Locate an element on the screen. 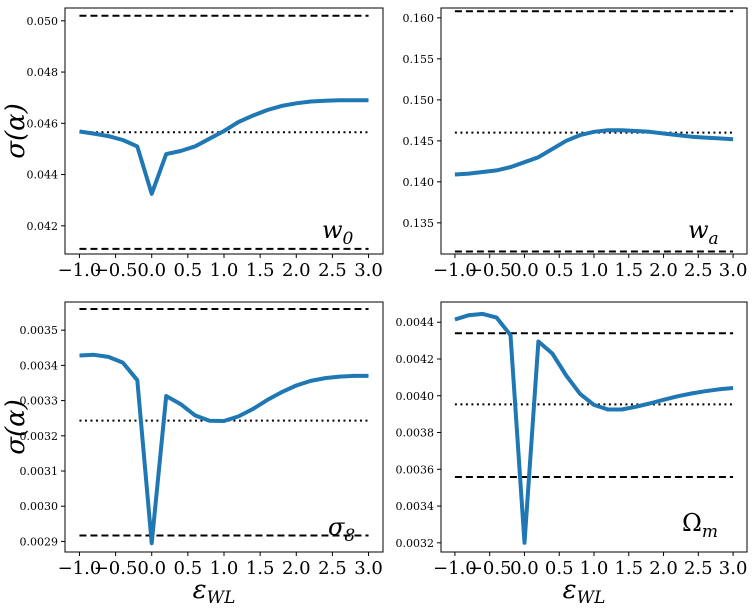 The height and width of the screenshot is (610, 754). y-tick-label: 0.048 is located at coordinates (43, 72).